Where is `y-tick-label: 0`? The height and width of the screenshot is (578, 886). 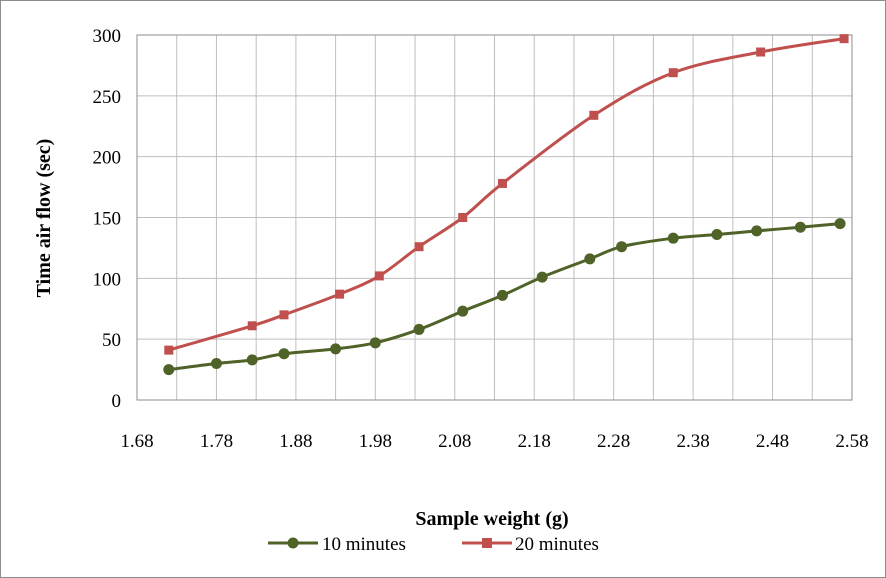
y-tick-label: 0 is located at coordinates (117, 401).